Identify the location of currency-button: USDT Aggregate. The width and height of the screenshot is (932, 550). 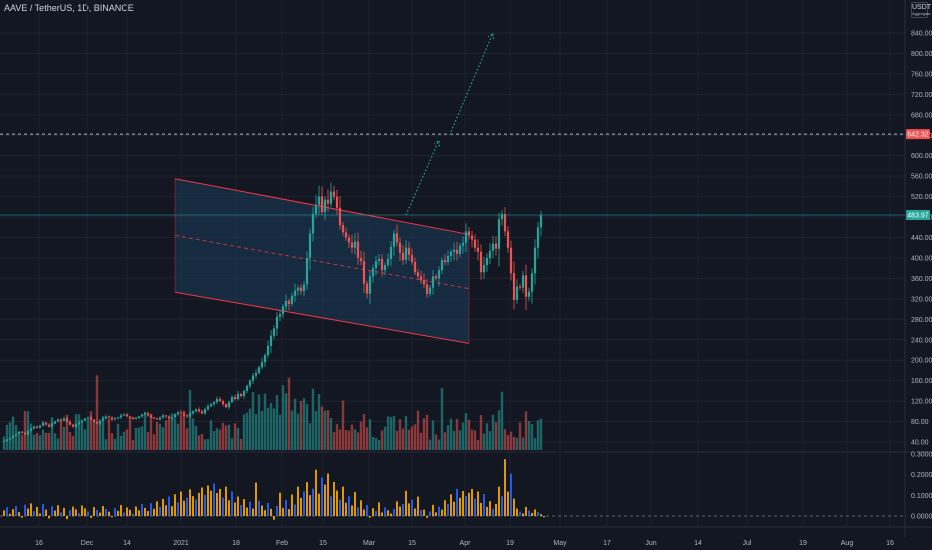
(921, 10).